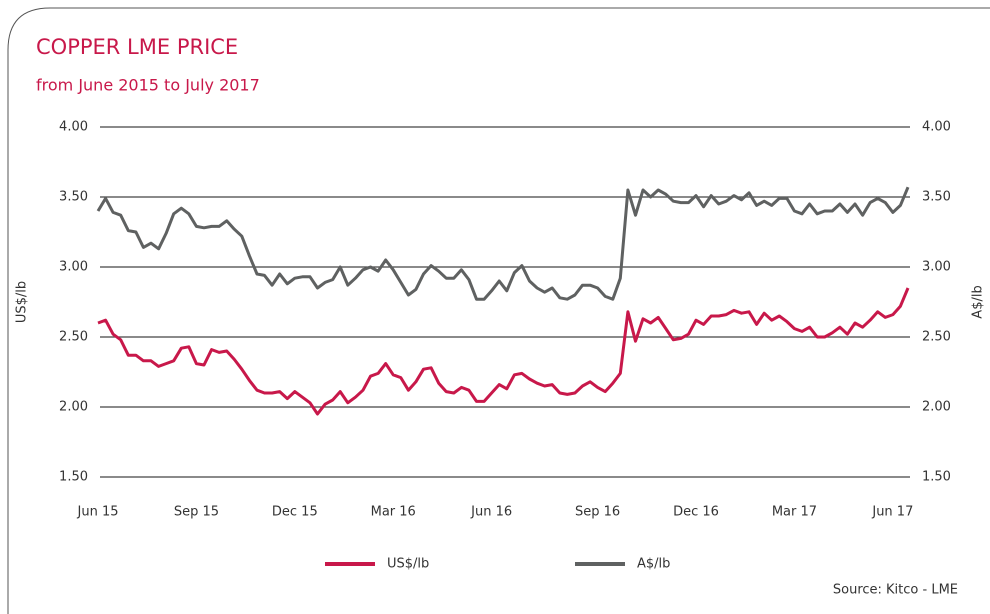 This screenshot has height=614, width=990. What do you see at coordinates (148, 85) in the screenshot?
I see `chart-subtitle: from June 2015 to July 2017` at bounding box center [148, 85].